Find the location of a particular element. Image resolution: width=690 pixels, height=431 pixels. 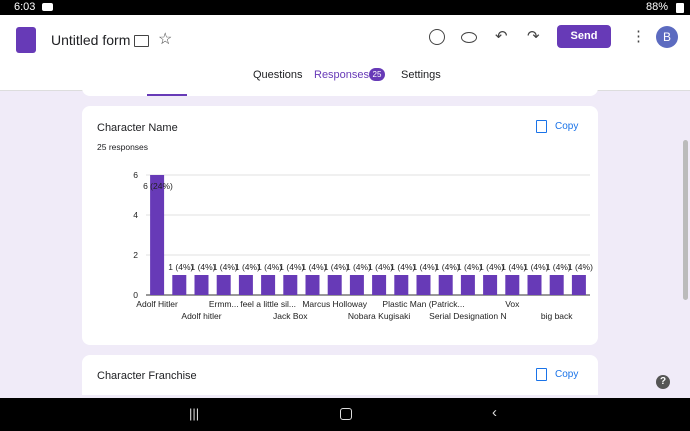

help-button: ? is located at coordinates (663, 382).